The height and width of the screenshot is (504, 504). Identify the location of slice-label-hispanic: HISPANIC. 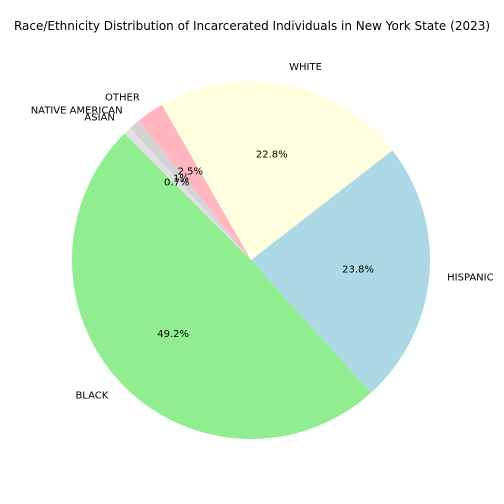
(470, 277).